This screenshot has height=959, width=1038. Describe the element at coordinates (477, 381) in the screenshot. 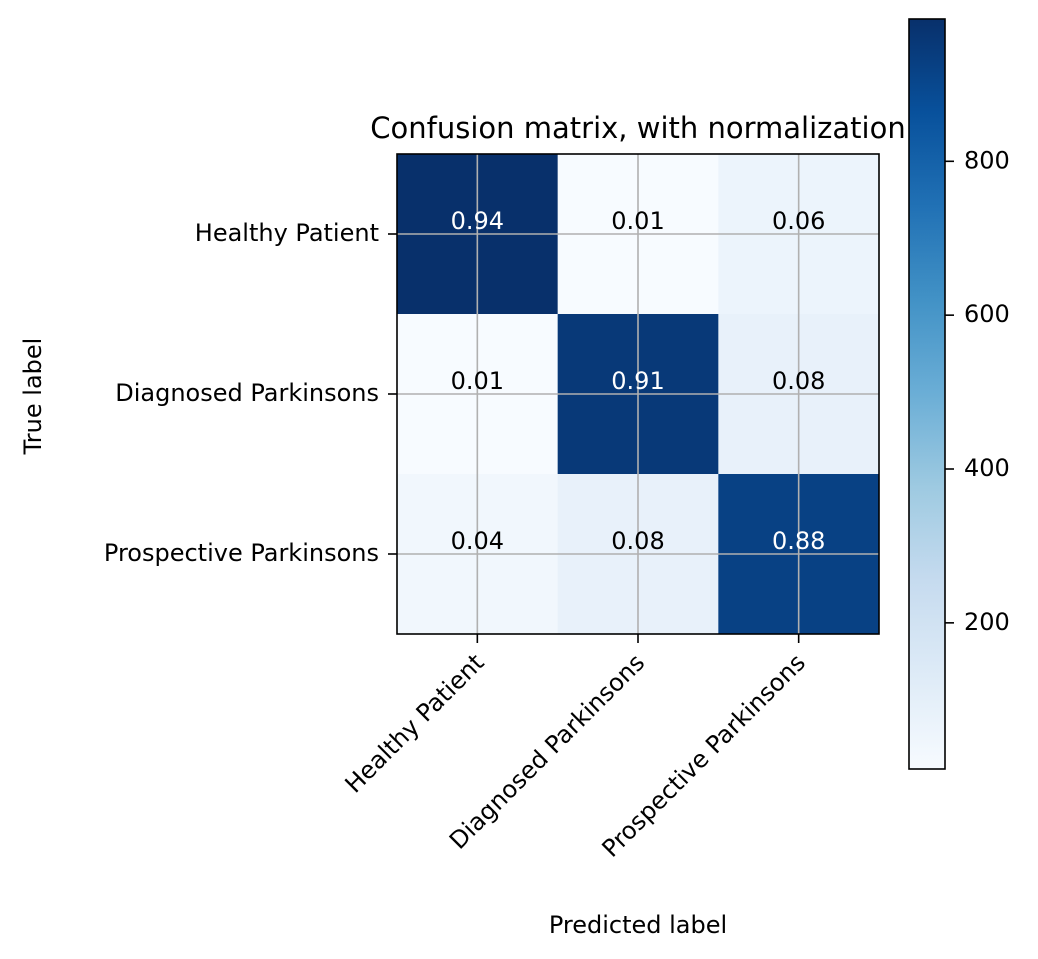

I see `cell-label-r1-c0: 0.01` at that location.